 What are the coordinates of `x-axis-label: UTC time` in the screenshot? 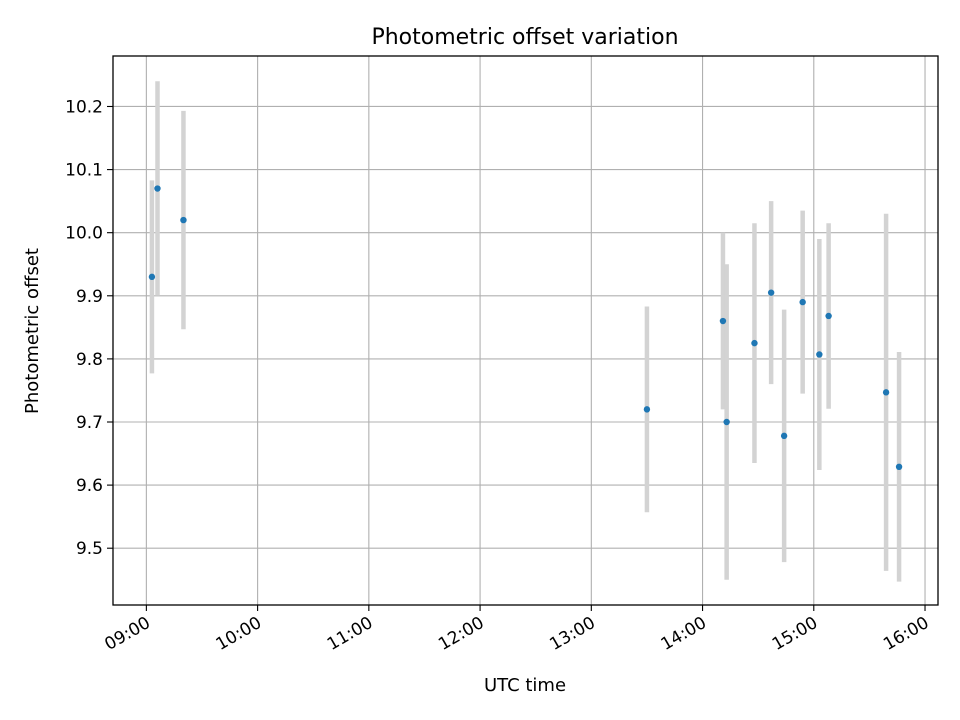 It's located at (525, 685).